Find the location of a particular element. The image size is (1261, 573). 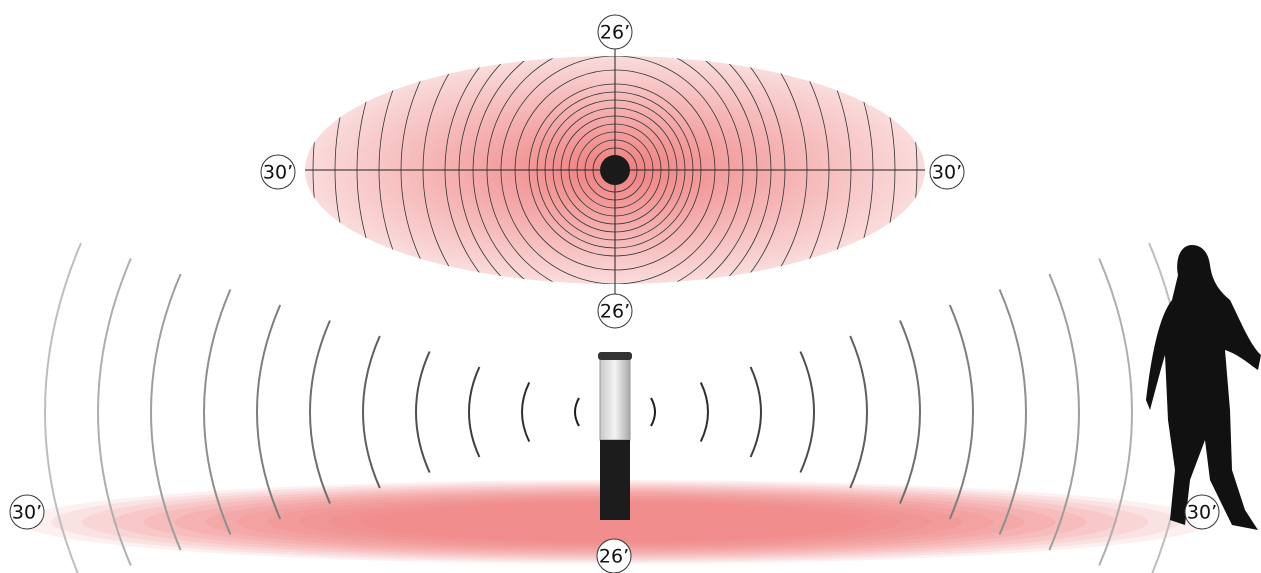

ground-coverage is located at coordinates (615, 522).